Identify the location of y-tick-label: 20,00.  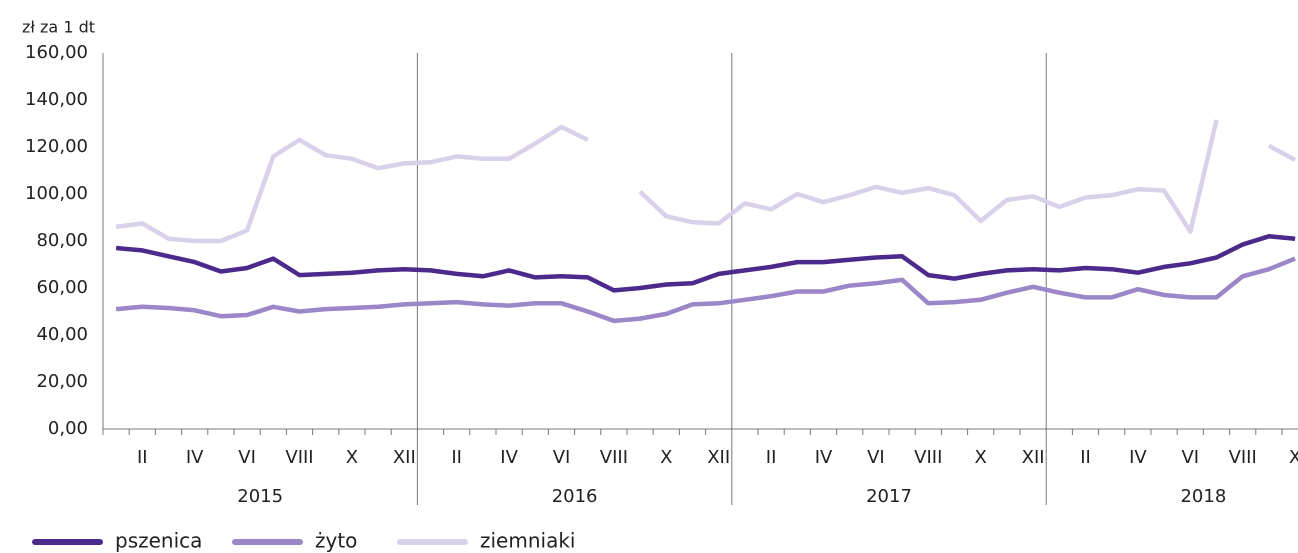
(62, 381).